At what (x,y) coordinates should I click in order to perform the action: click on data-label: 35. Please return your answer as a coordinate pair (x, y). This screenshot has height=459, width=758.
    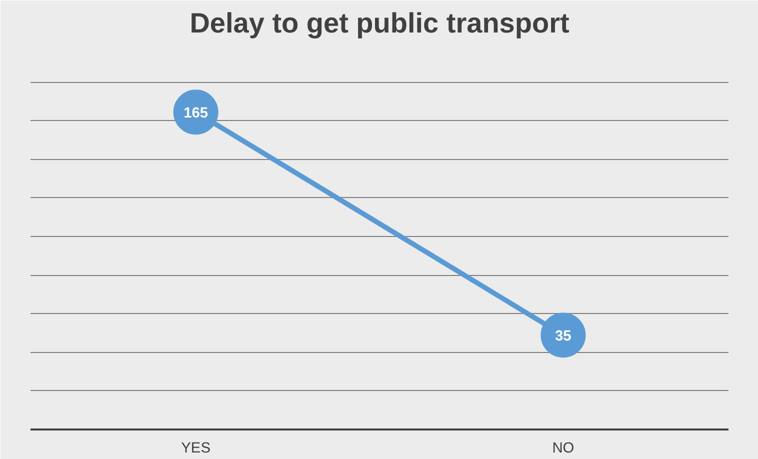
    Looking at the image, I should click on (563, 336).